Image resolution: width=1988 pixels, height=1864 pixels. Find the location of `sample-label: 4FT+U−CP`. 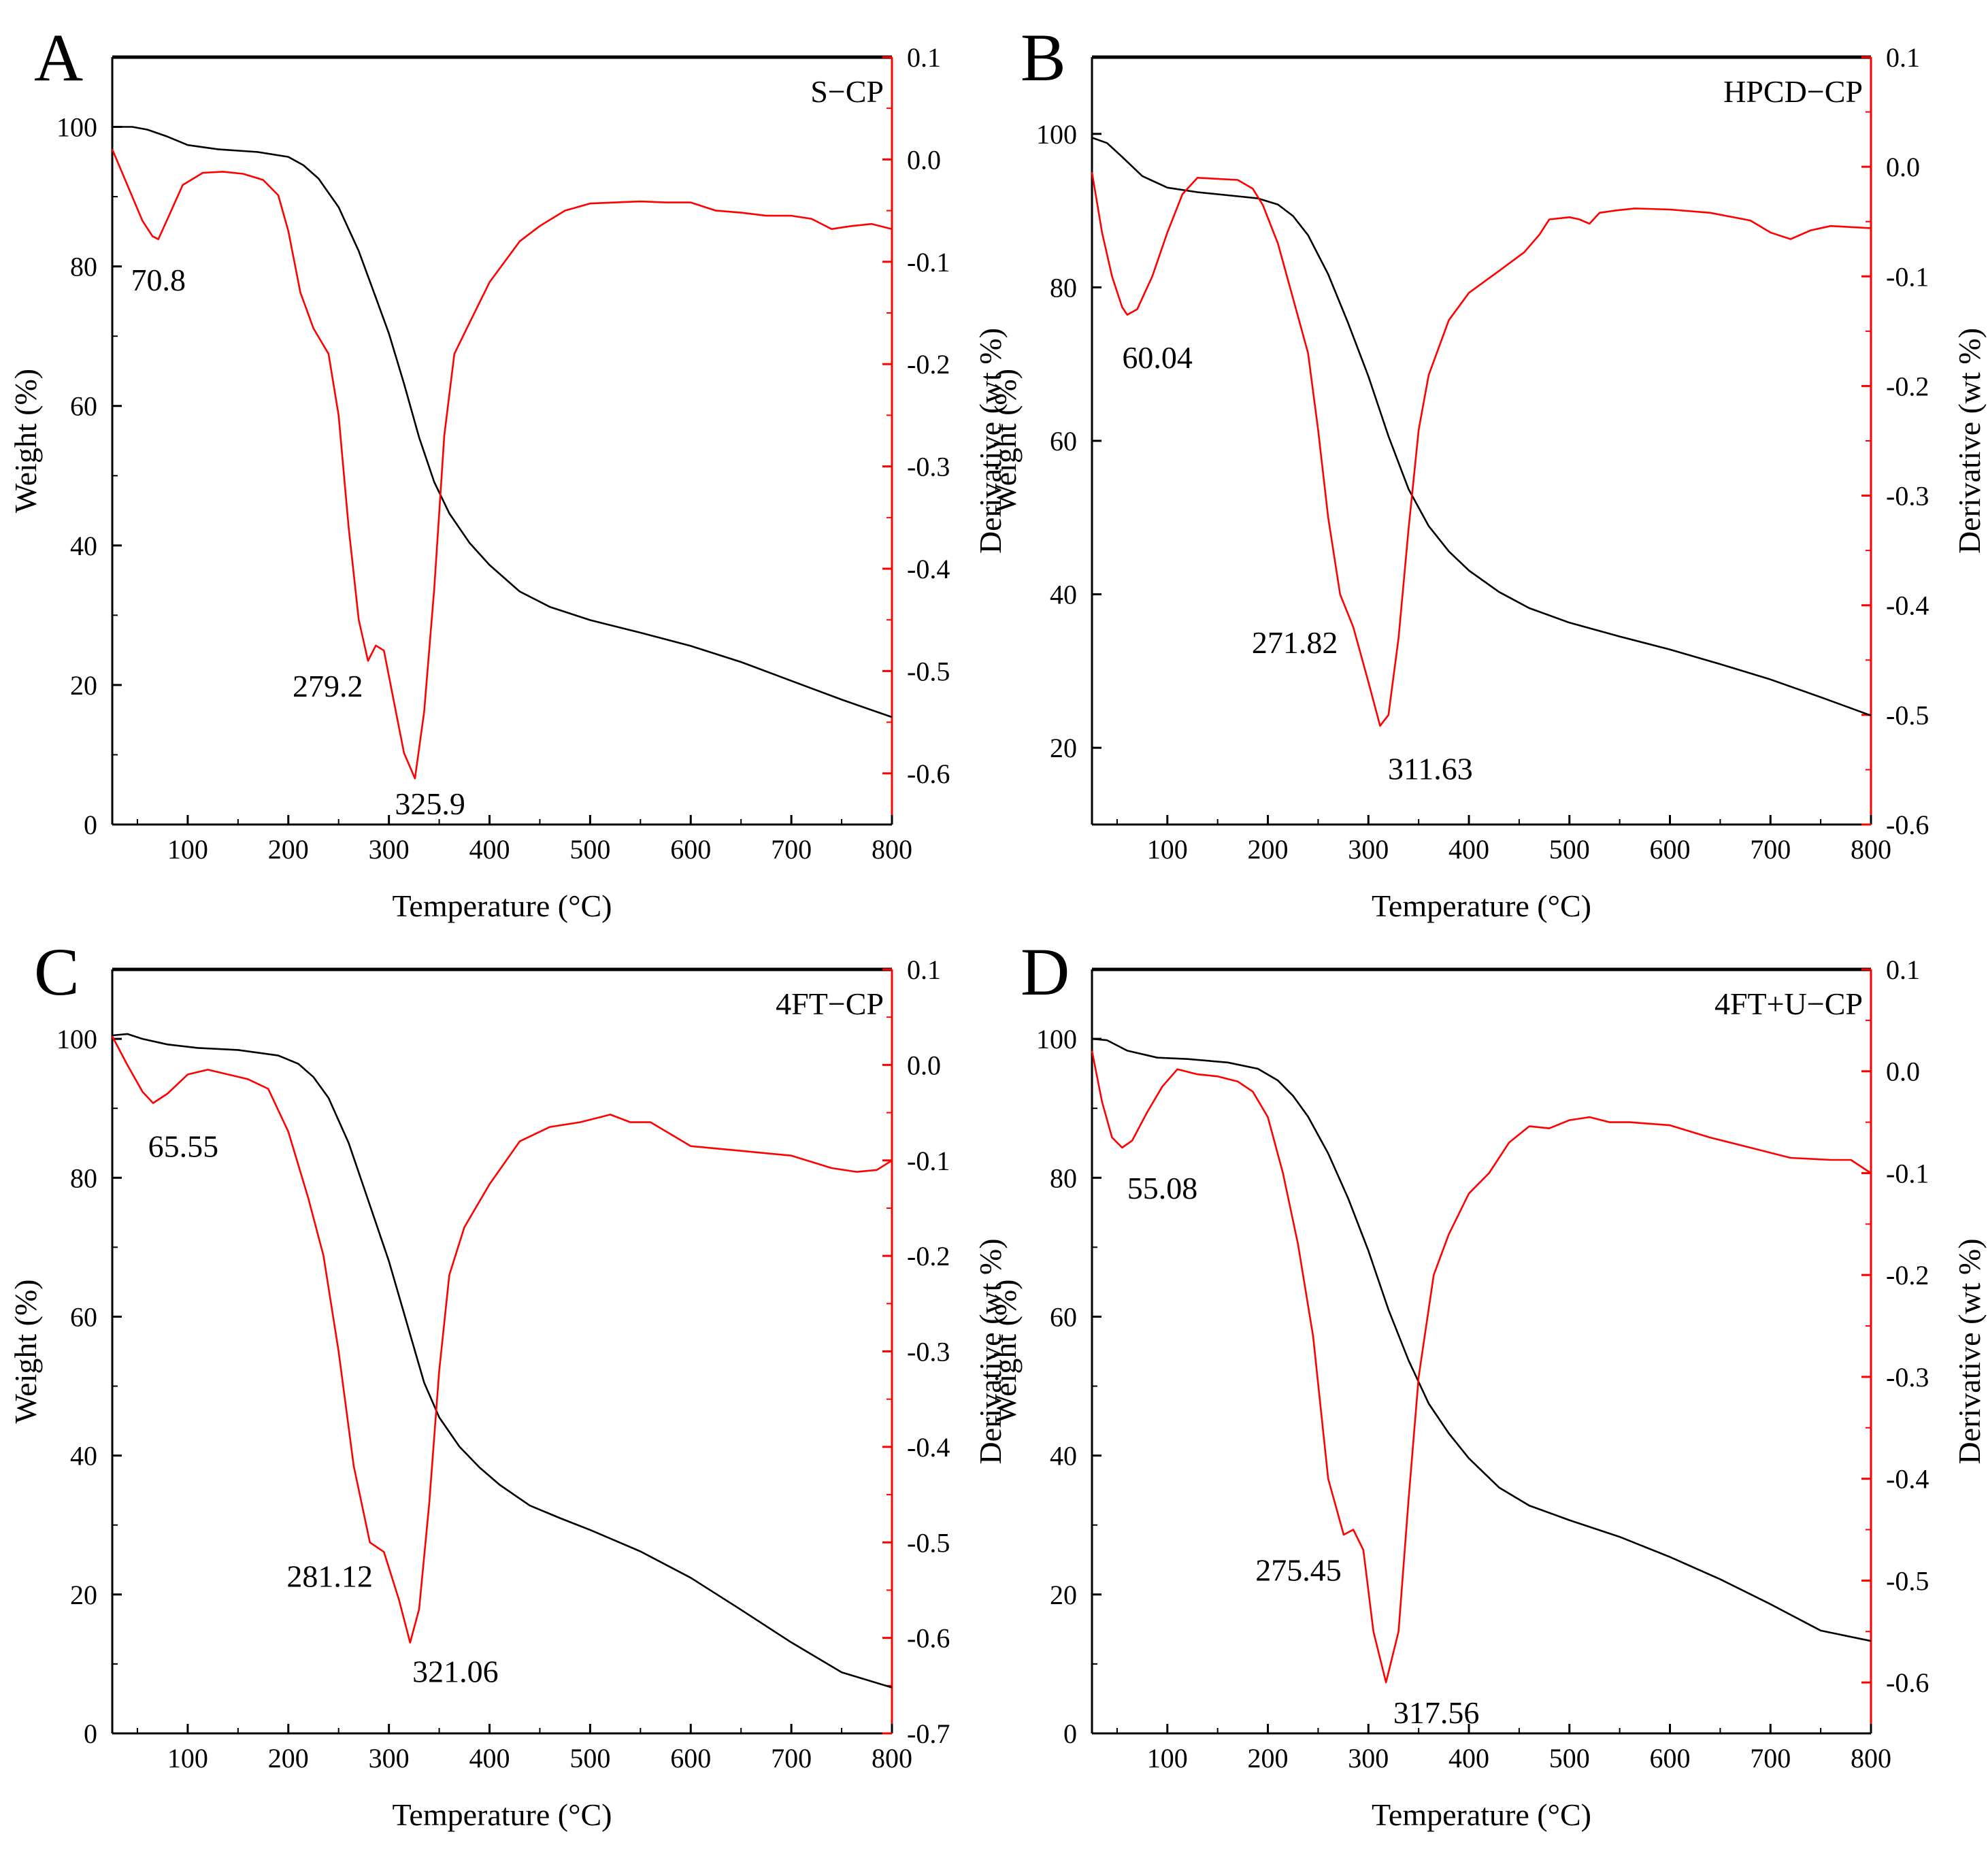

sample-label: 4FT+U−CP is located at coordinates (1788, 1003).